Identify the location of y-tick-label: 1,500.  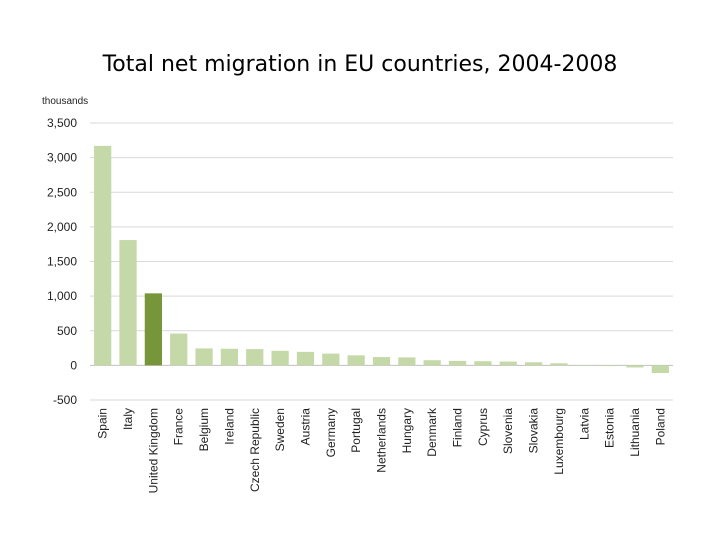
(62, 262).